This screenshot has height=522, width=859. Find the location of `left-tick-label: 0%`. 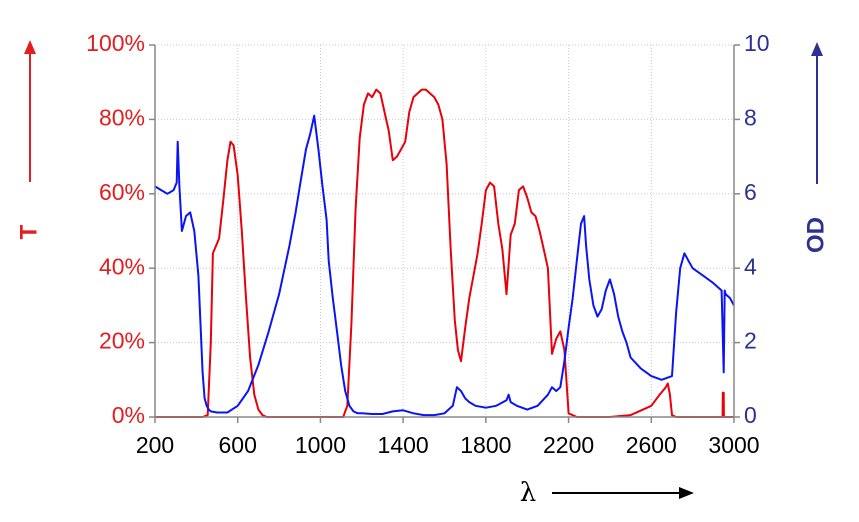

left-tick-label: 0% is located at coordinates (128, 415).